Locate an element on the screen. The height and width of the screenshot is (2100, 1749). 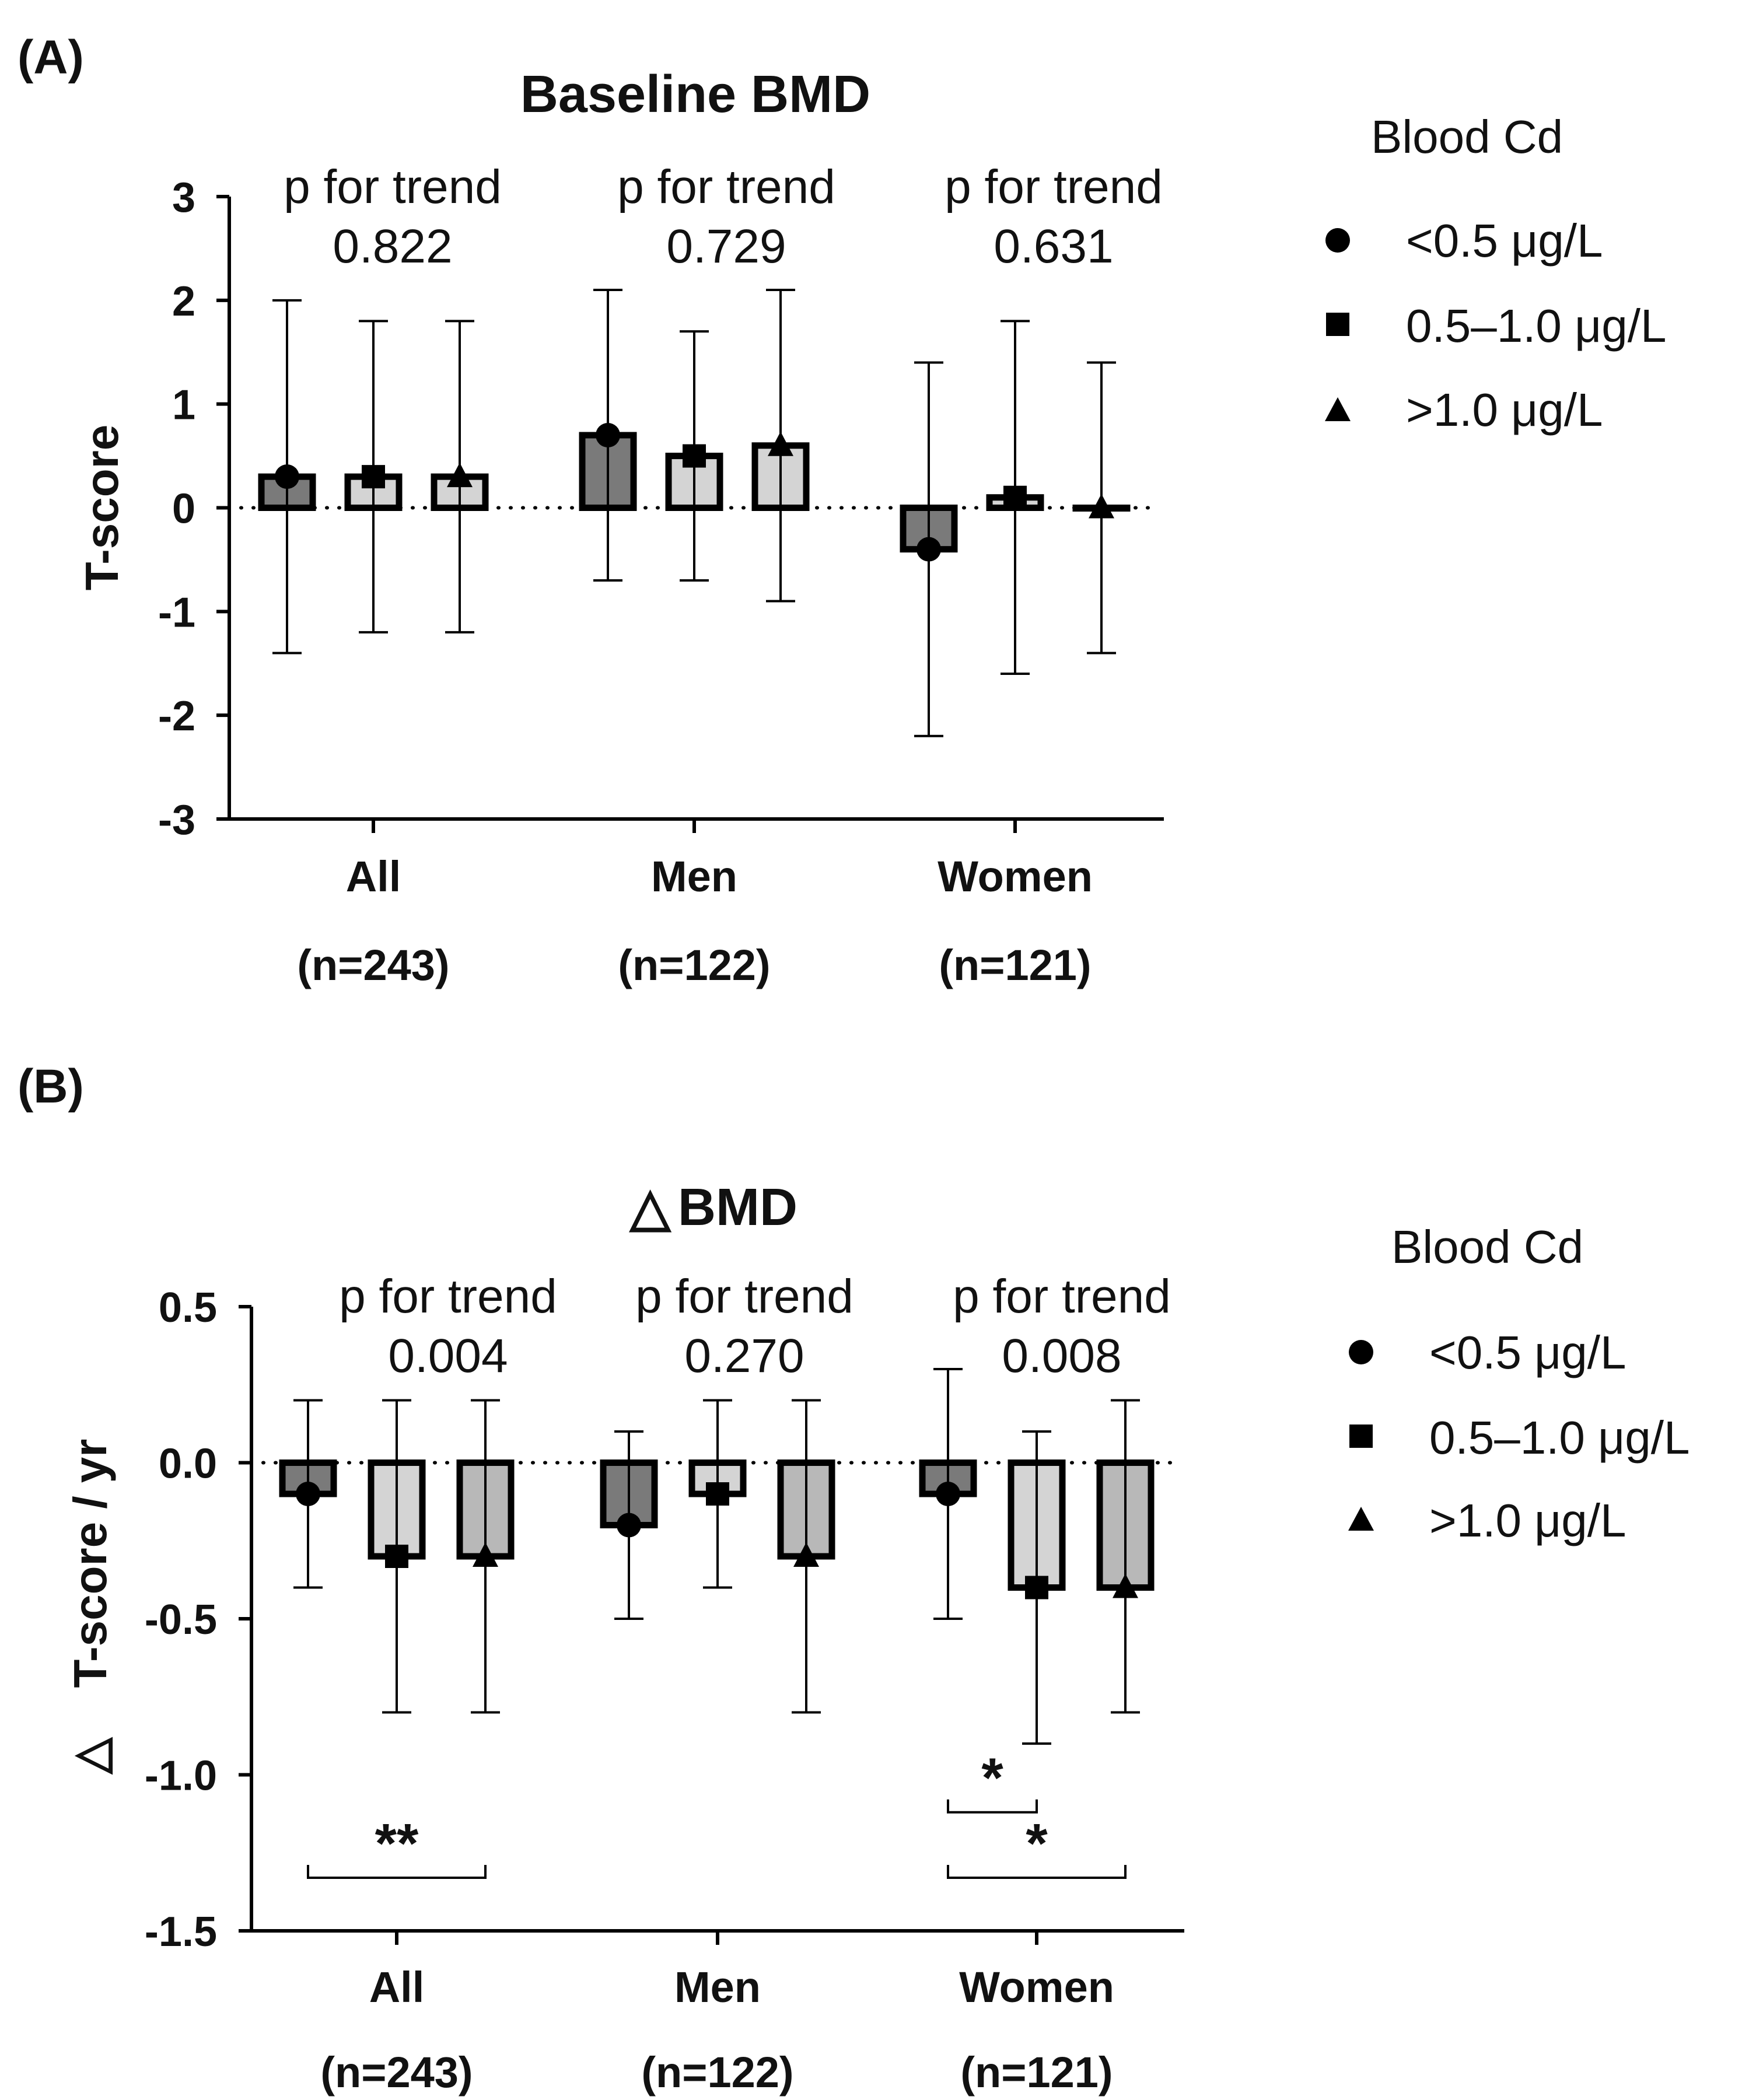
legend-b-circle-marker is located at coordinates (1361, 1352).